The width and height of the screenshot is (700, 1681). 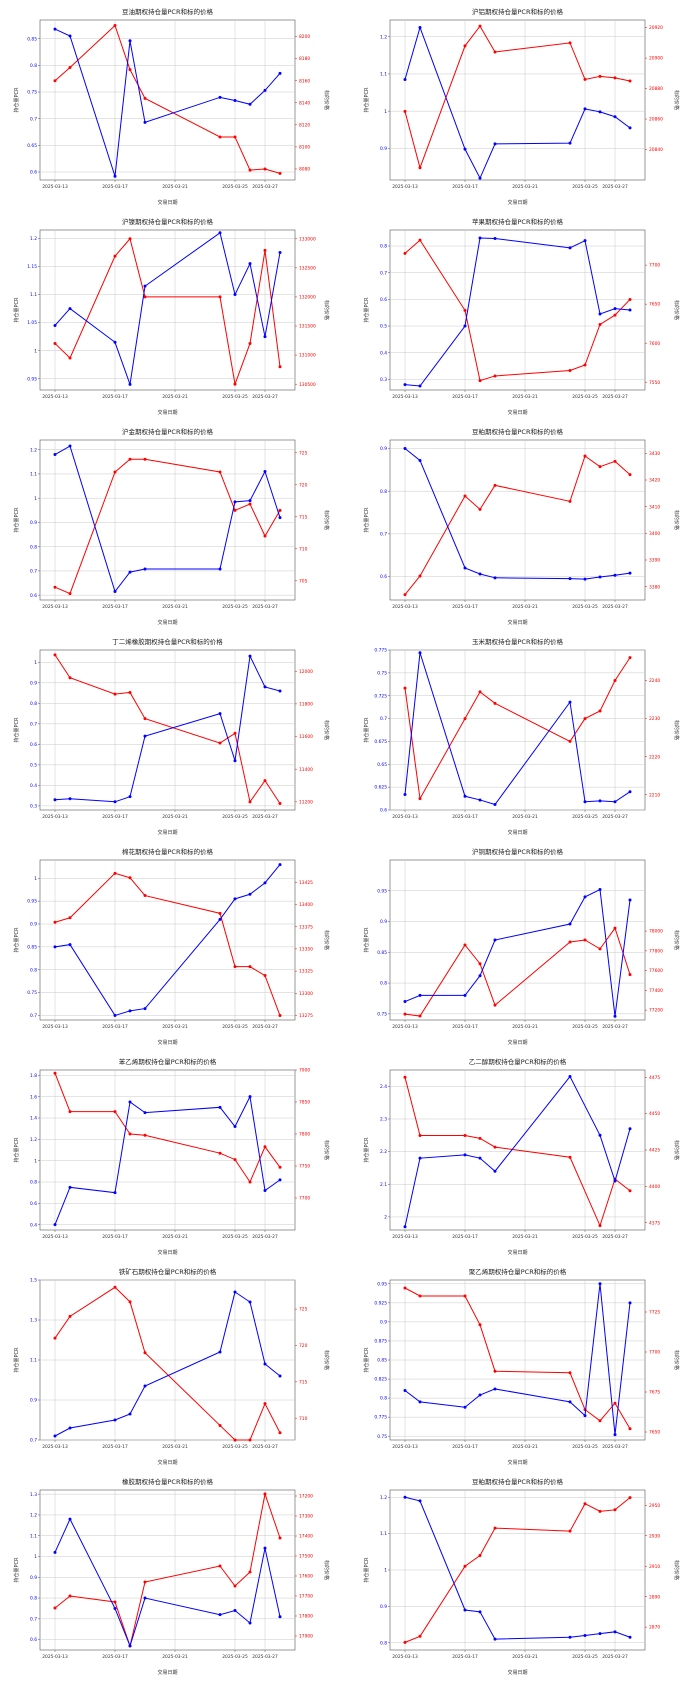 I want to click on y-right-tick-label: 17500, so click(x=306, y=1557).